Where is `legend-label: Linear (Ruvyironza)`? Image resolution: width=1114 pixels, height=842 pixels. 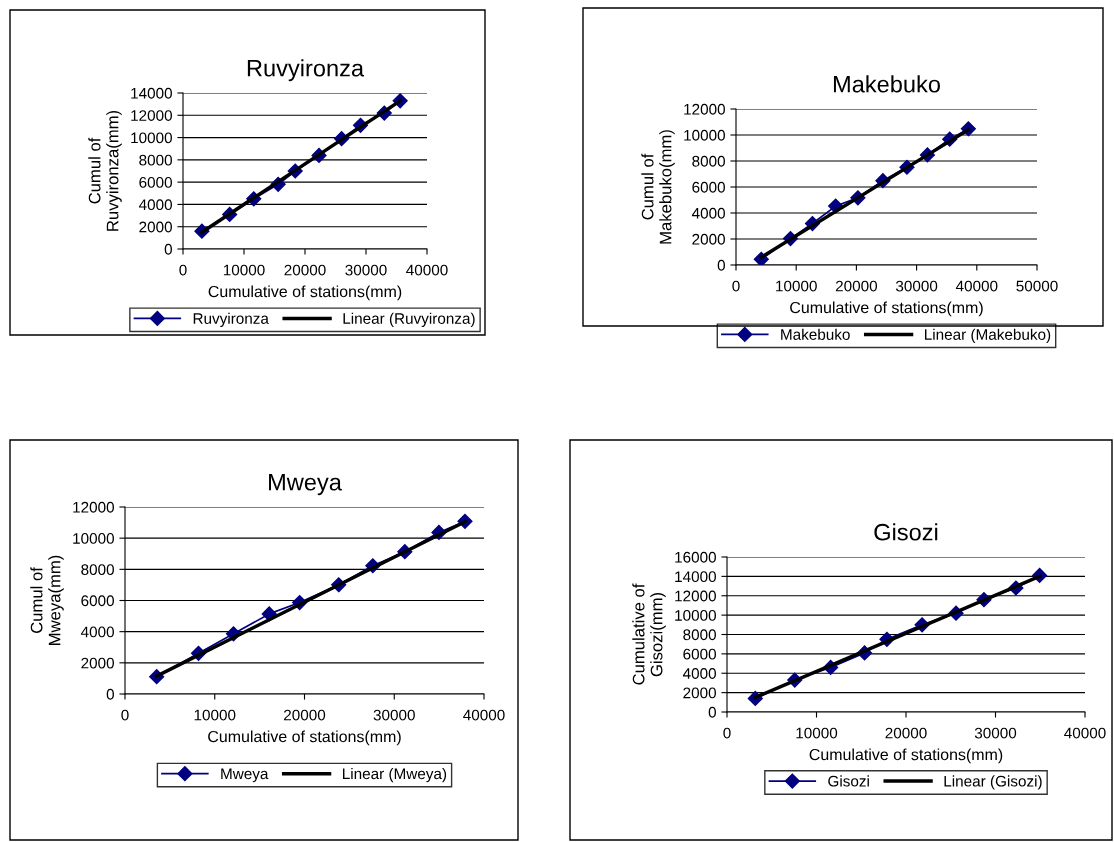
legend-label: Linear (Ruvyironza) is located at coordinates (409, 319).